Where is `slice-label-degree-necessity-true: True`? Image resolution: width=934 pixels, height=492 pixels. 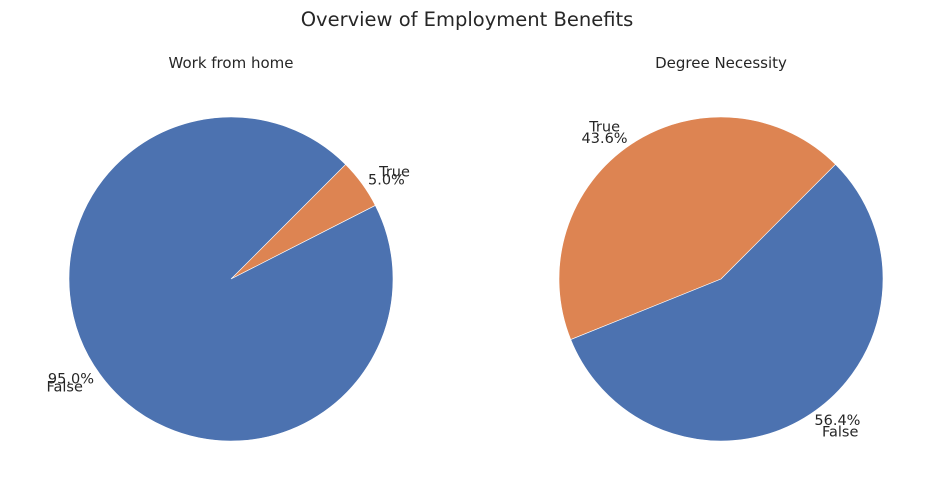 slice-label-degree-necessity-true: True is located at coordinates (604, 127).